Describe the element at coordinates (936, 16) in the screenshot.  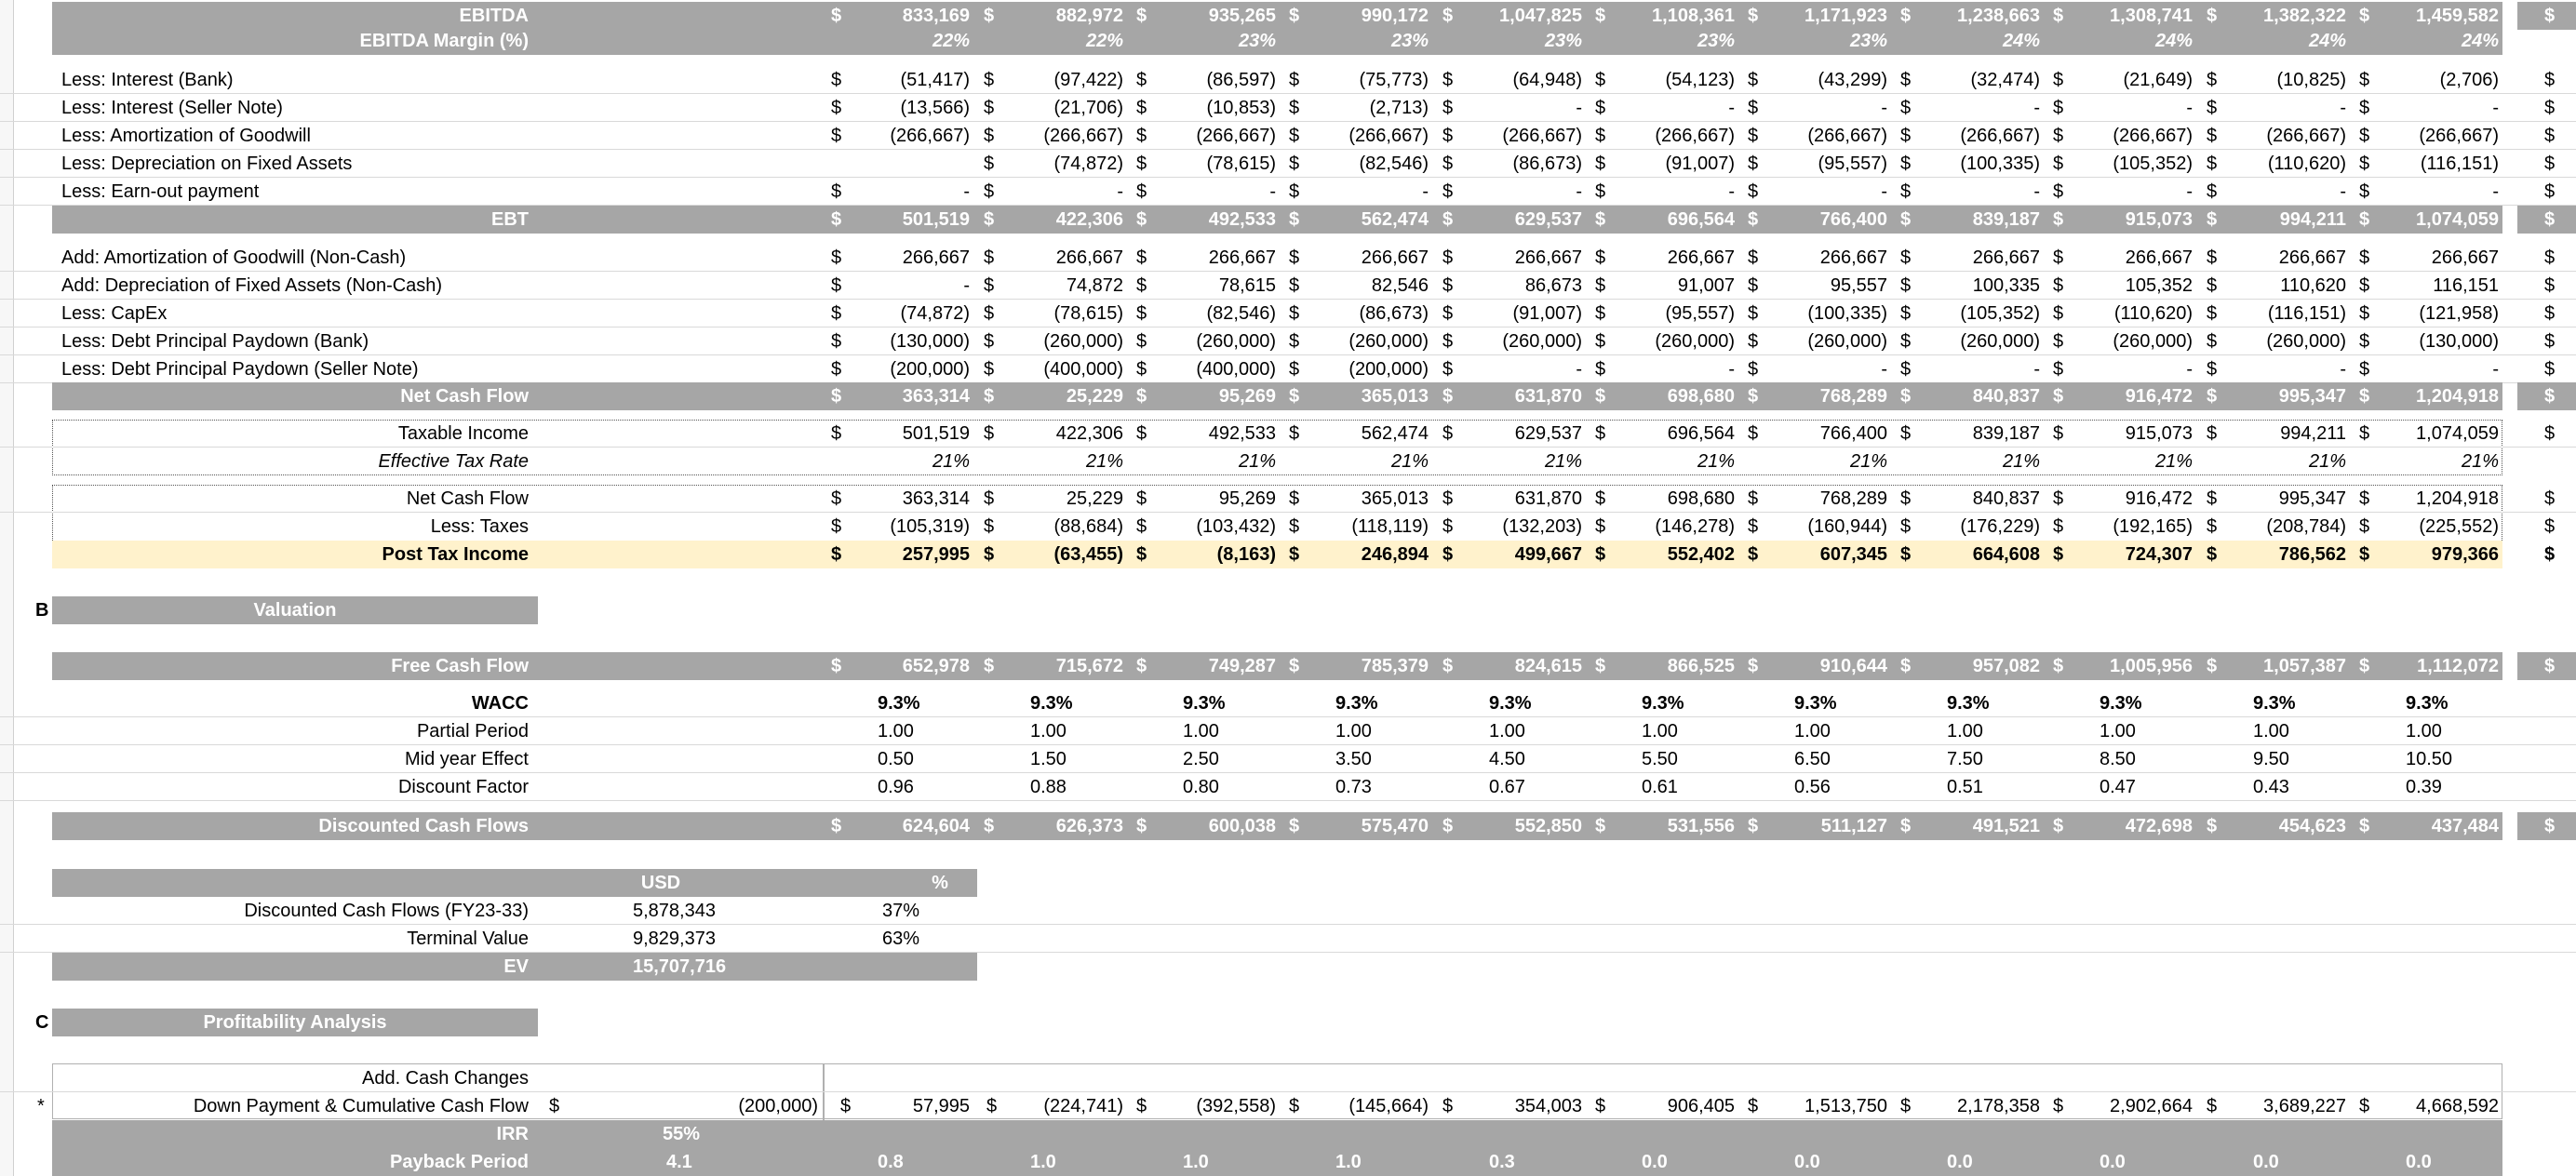
I see `value-cell: 833,169` at that location.